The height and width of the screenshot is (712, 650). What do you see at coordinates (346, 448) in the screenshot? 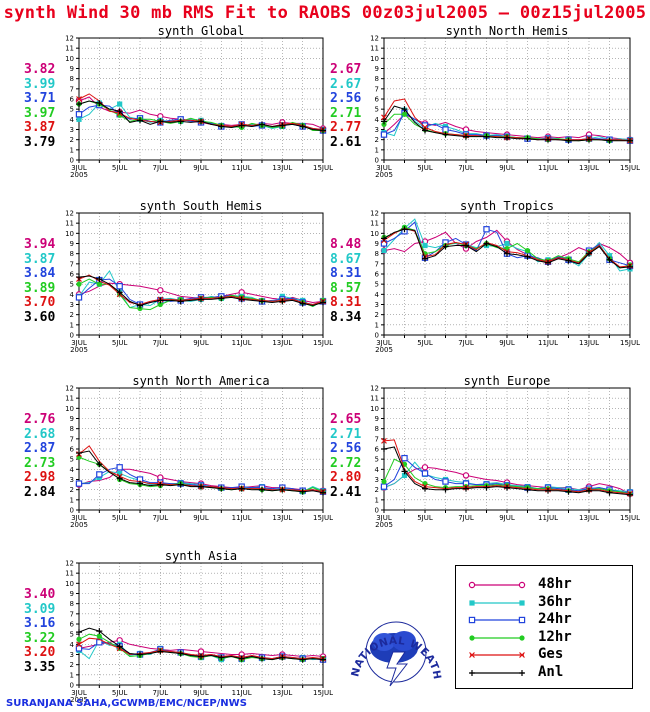
I see `stat-24hr: 2.56` at bounding box center [346, 448].